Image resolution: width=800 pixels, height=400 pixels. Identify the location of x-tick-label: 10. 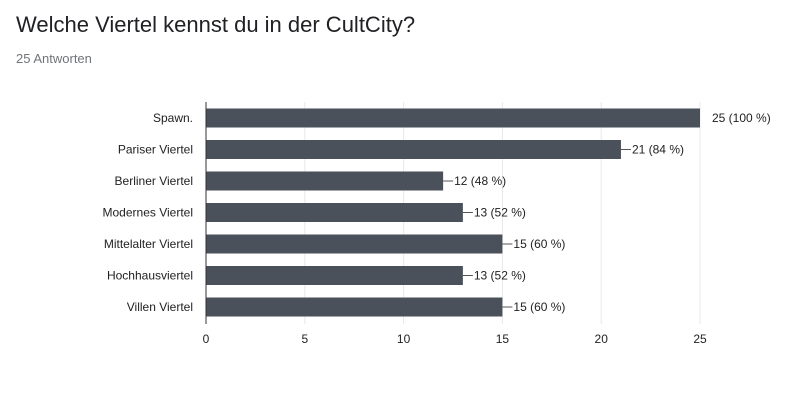
(404, 339).